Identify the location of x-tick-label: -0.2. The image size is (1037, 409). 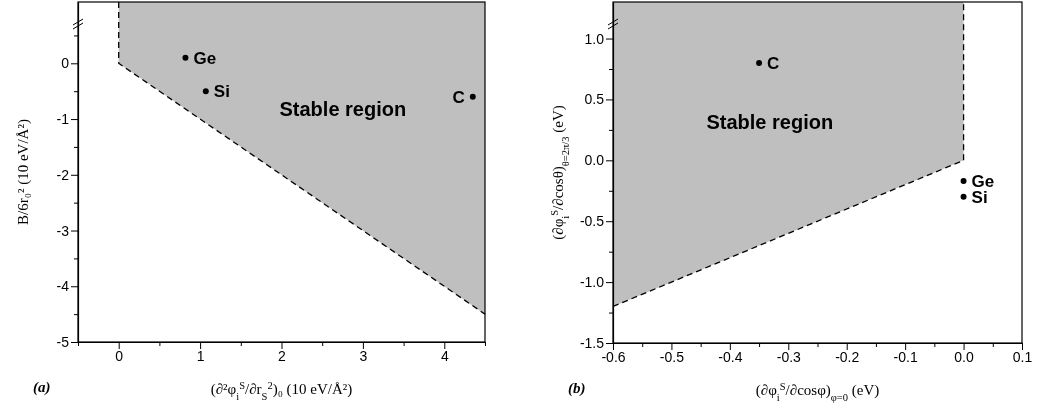
(847, 356).